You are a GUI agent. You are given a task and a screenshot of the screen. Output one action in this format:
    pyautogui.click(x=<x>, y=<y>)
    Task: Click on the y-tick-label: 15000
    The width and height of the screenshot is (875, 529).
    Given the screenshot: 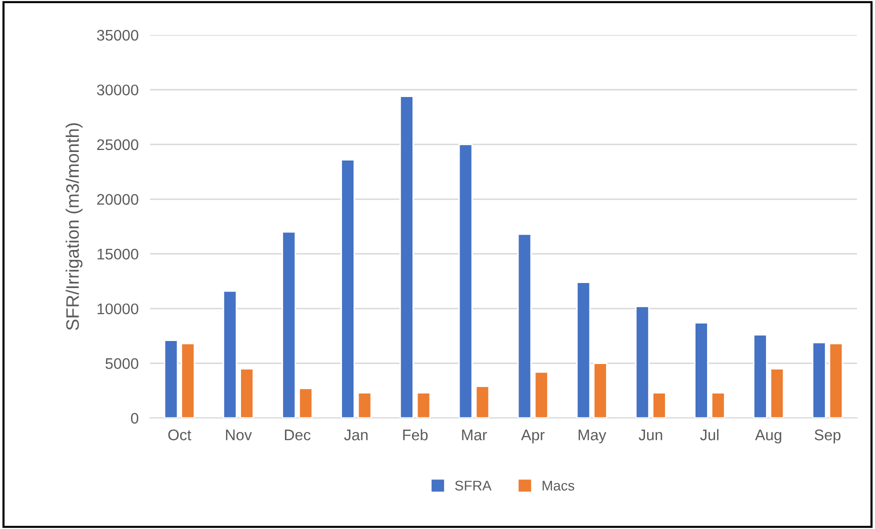 What is the action you would take?
    pyautogui.click(x=118, y=254)
    